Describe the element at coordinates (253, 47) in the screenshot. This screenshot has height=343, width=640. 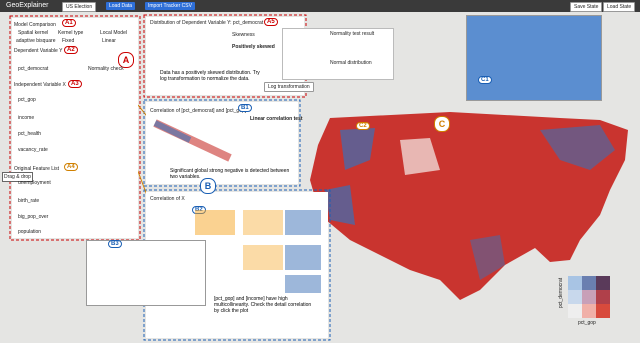
I see `result: Positively skewed` at that location.